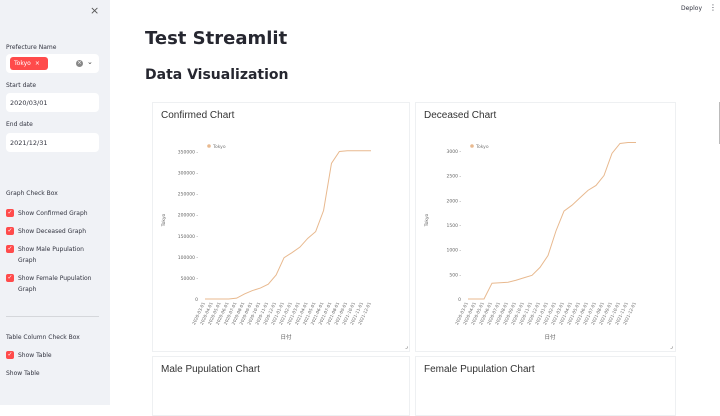  What do you see at coordinates (32, 193) in the screenshot?
I see `graph-section-label: Graph Check Box` at bounding box center [32, 193].